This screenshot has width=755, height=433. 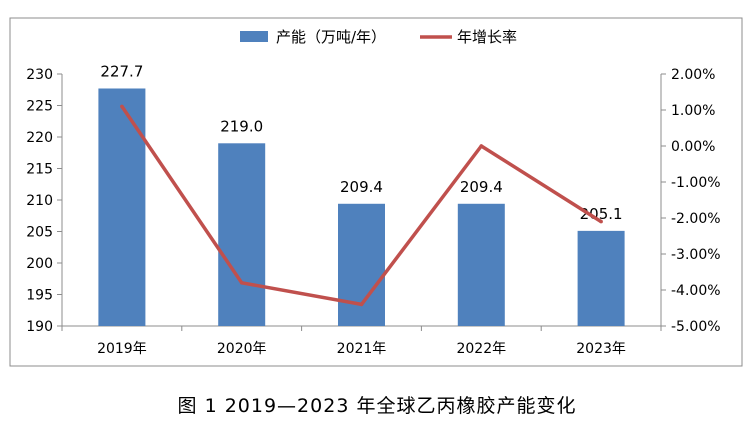 What do you see at coordinates (39, 75) in the screenshot?
I see `y-tick-label: 230` at bounding box center [39, 75].